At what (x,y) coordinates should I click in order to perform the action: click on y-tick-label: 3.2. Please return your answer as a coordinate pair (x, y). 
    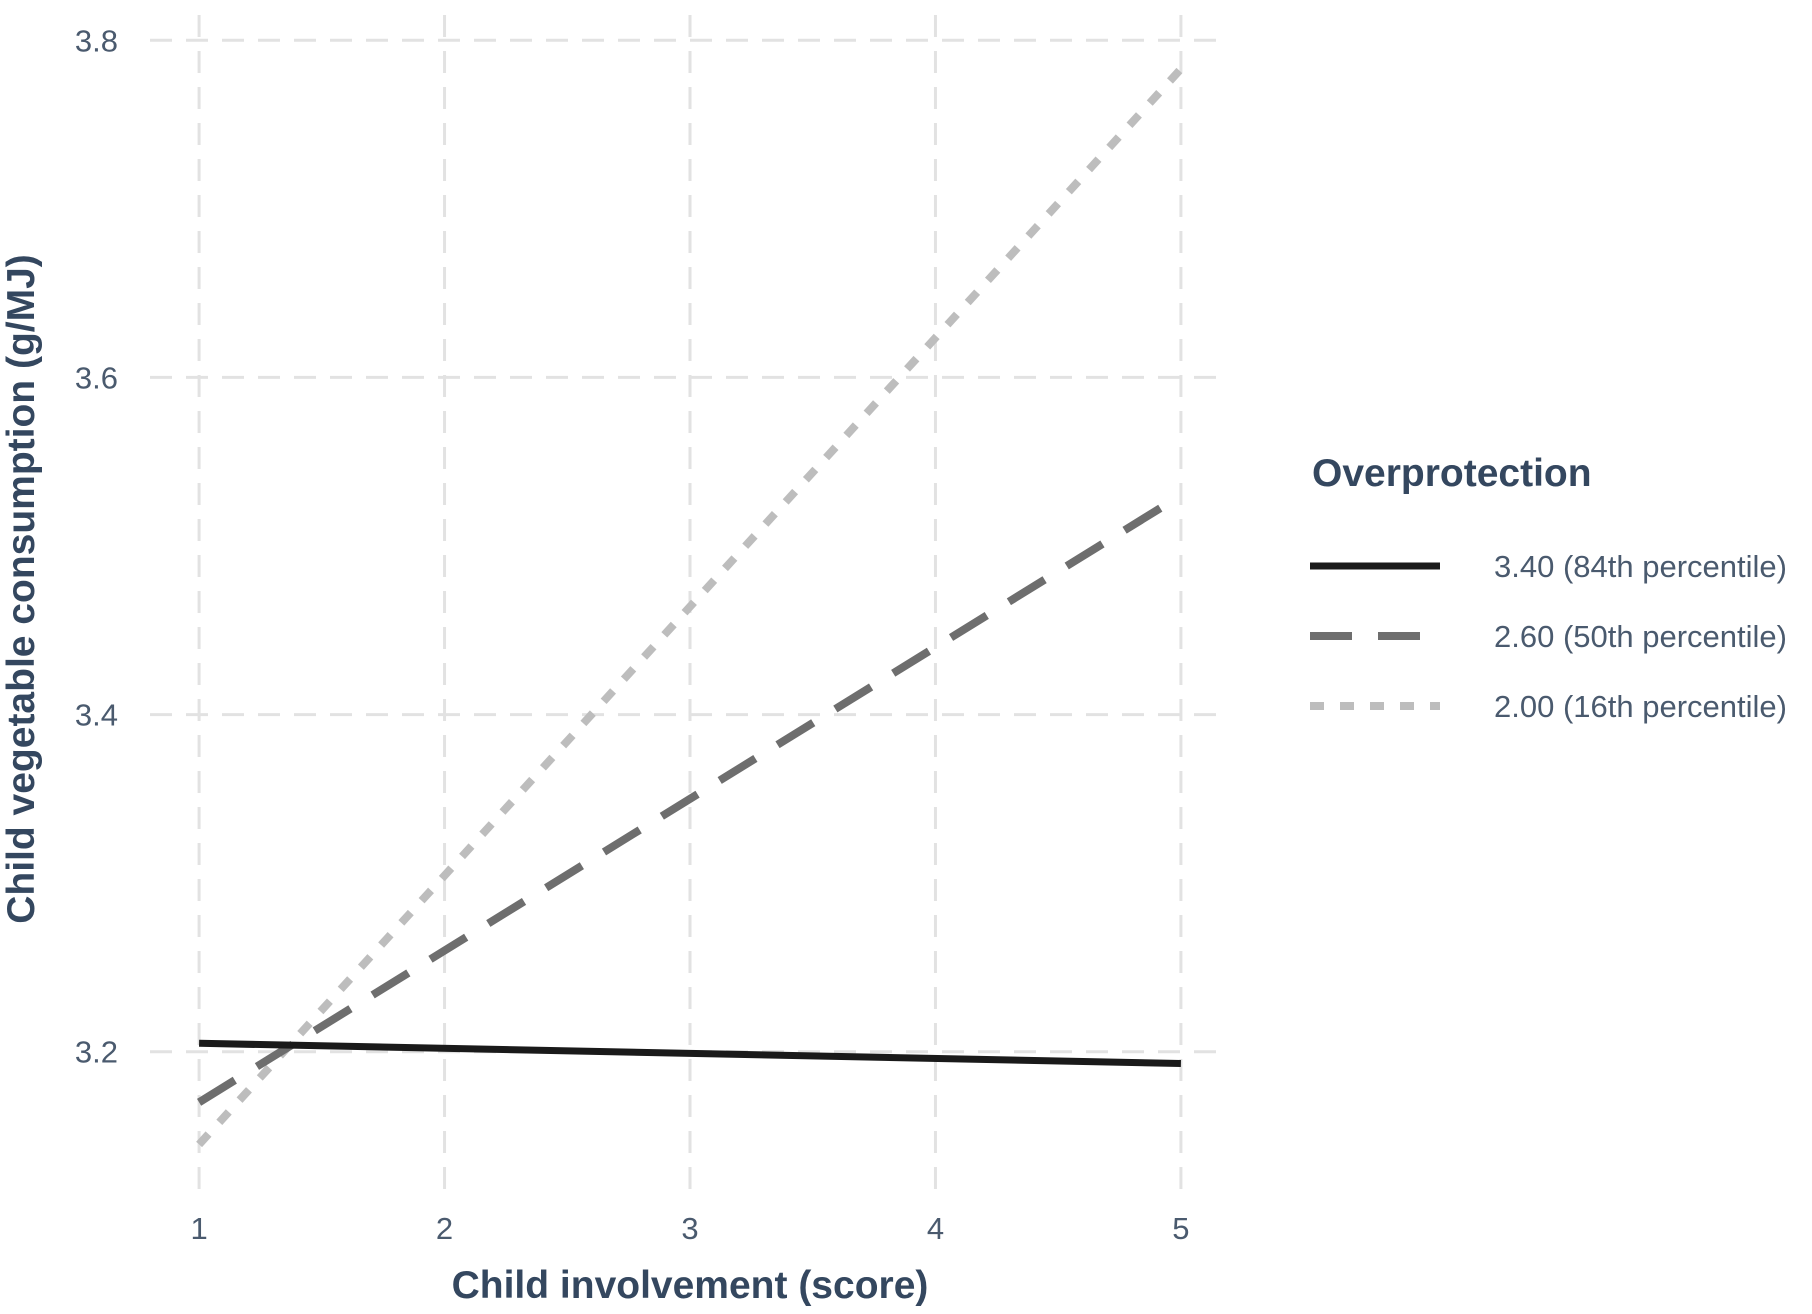
    Looking at the image, I should click on (96, 1052).